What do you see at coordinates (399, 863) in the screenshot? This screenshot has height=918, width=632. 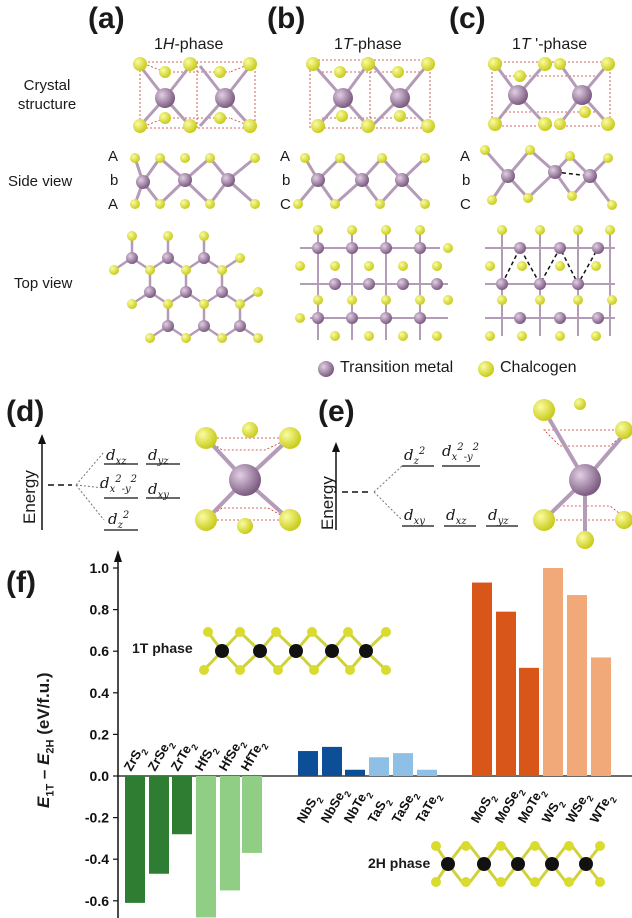 I see `inset-2h-label: 2H phase` at bounding box center [399, 863].